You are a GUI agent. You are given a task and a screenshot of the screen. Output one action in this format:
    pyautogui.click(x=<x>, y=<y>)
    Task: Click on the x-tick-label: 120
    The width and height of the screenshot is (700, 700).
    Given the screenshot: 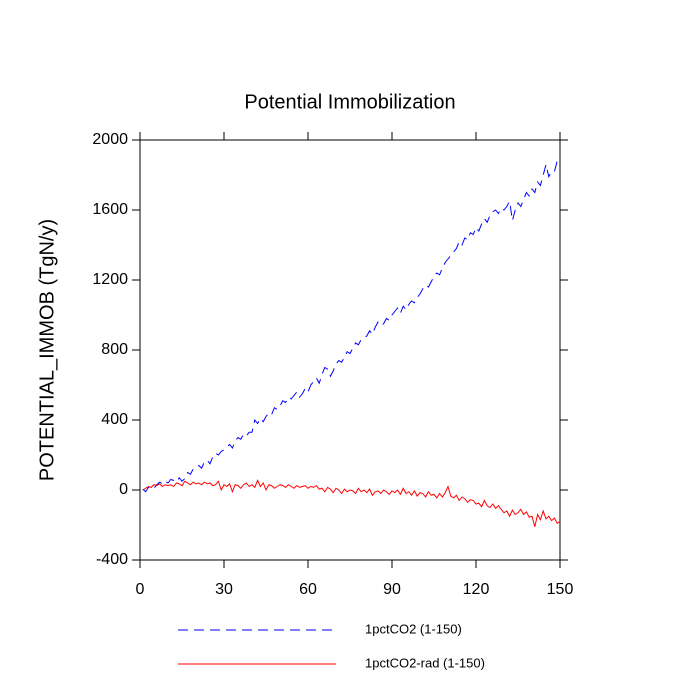 What is the action you would take?
    pyautogui.click(x=476, y=589)
    